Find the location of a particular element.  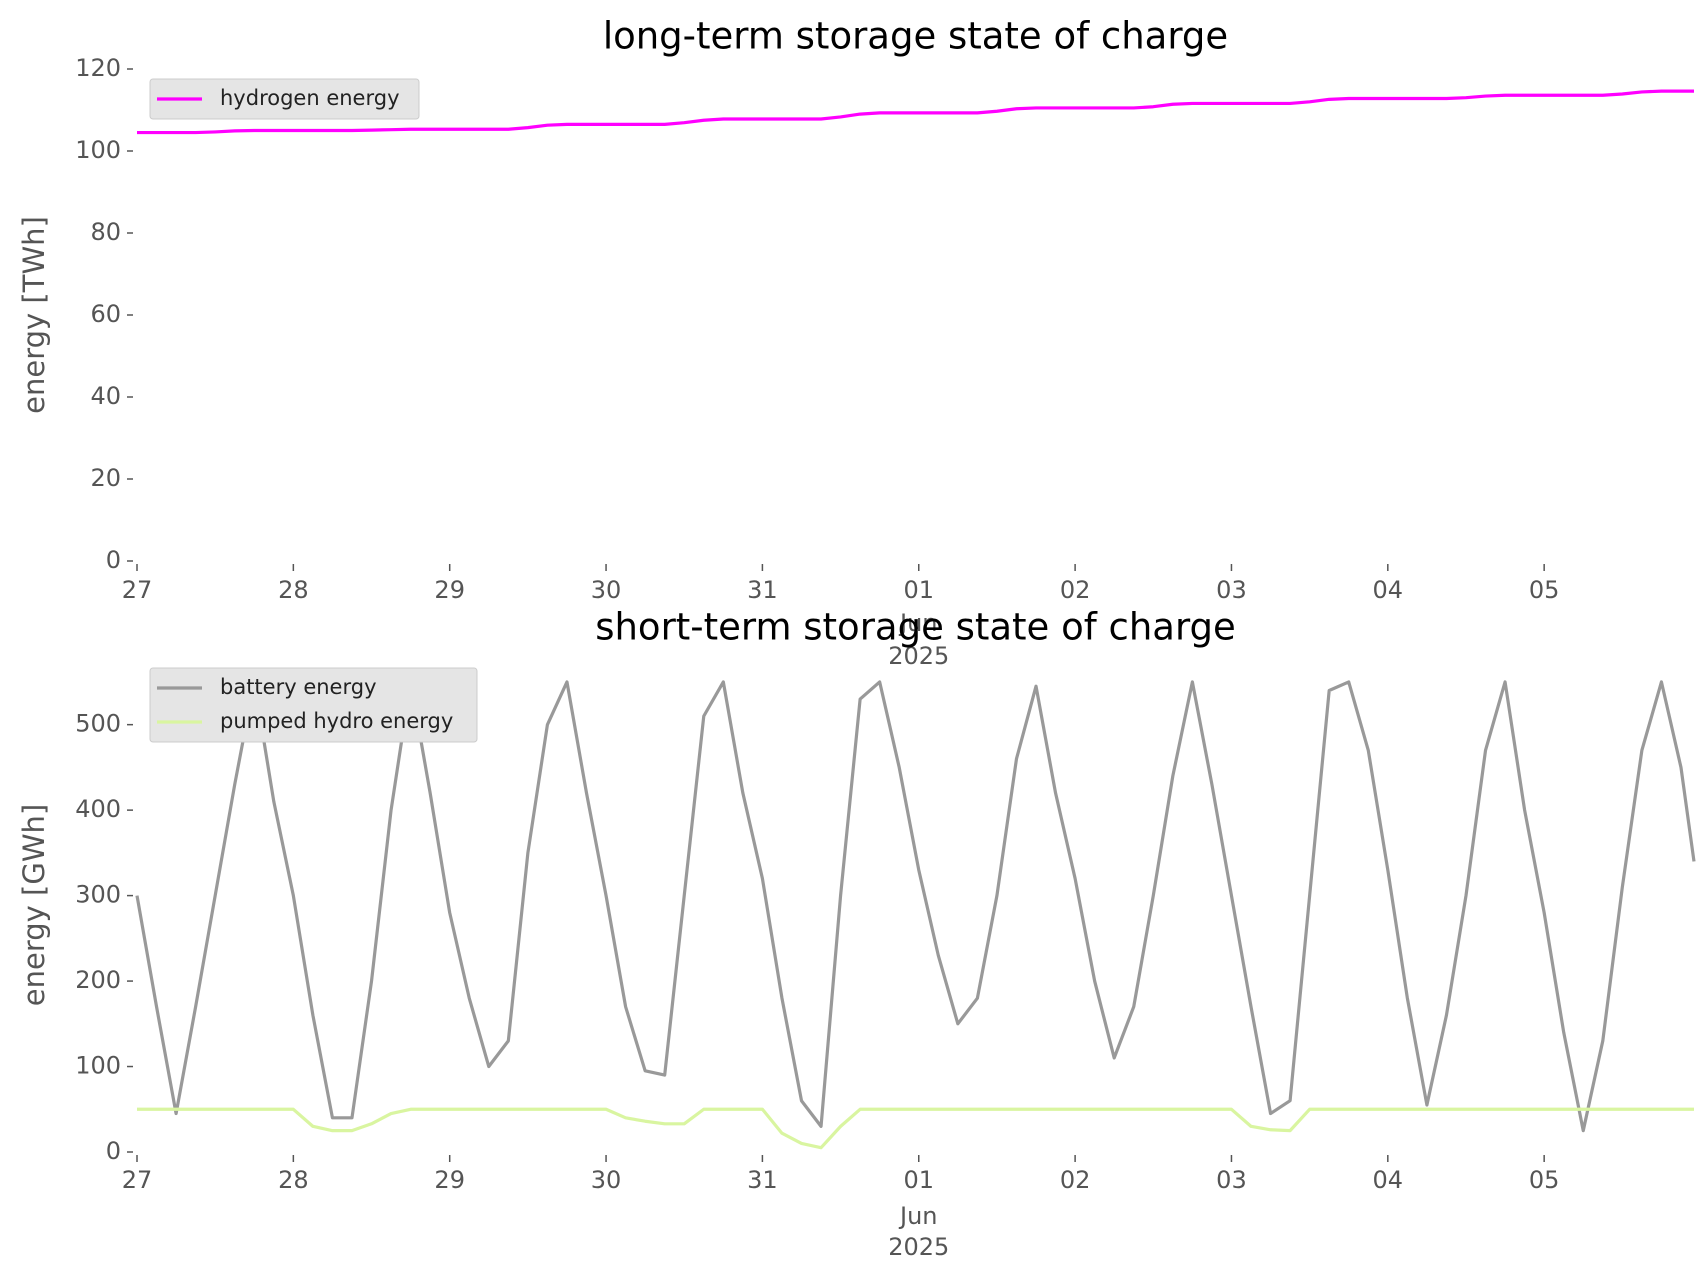

y-axis-label: energy [GWh] is located at coordinates (34, 905).